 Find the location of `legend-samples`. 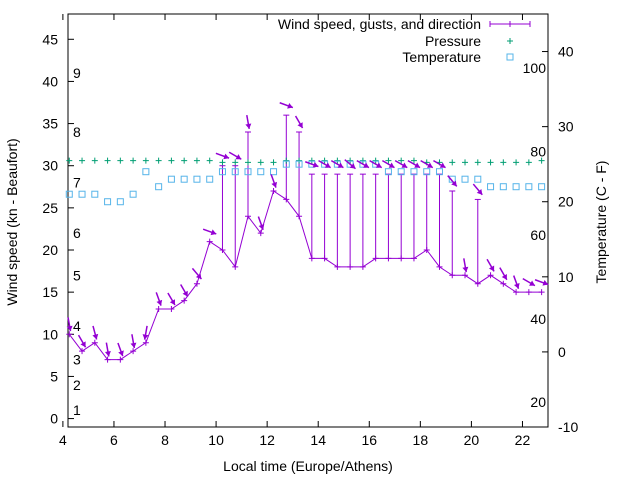

legend-samples is located at coordinates (510, 41).